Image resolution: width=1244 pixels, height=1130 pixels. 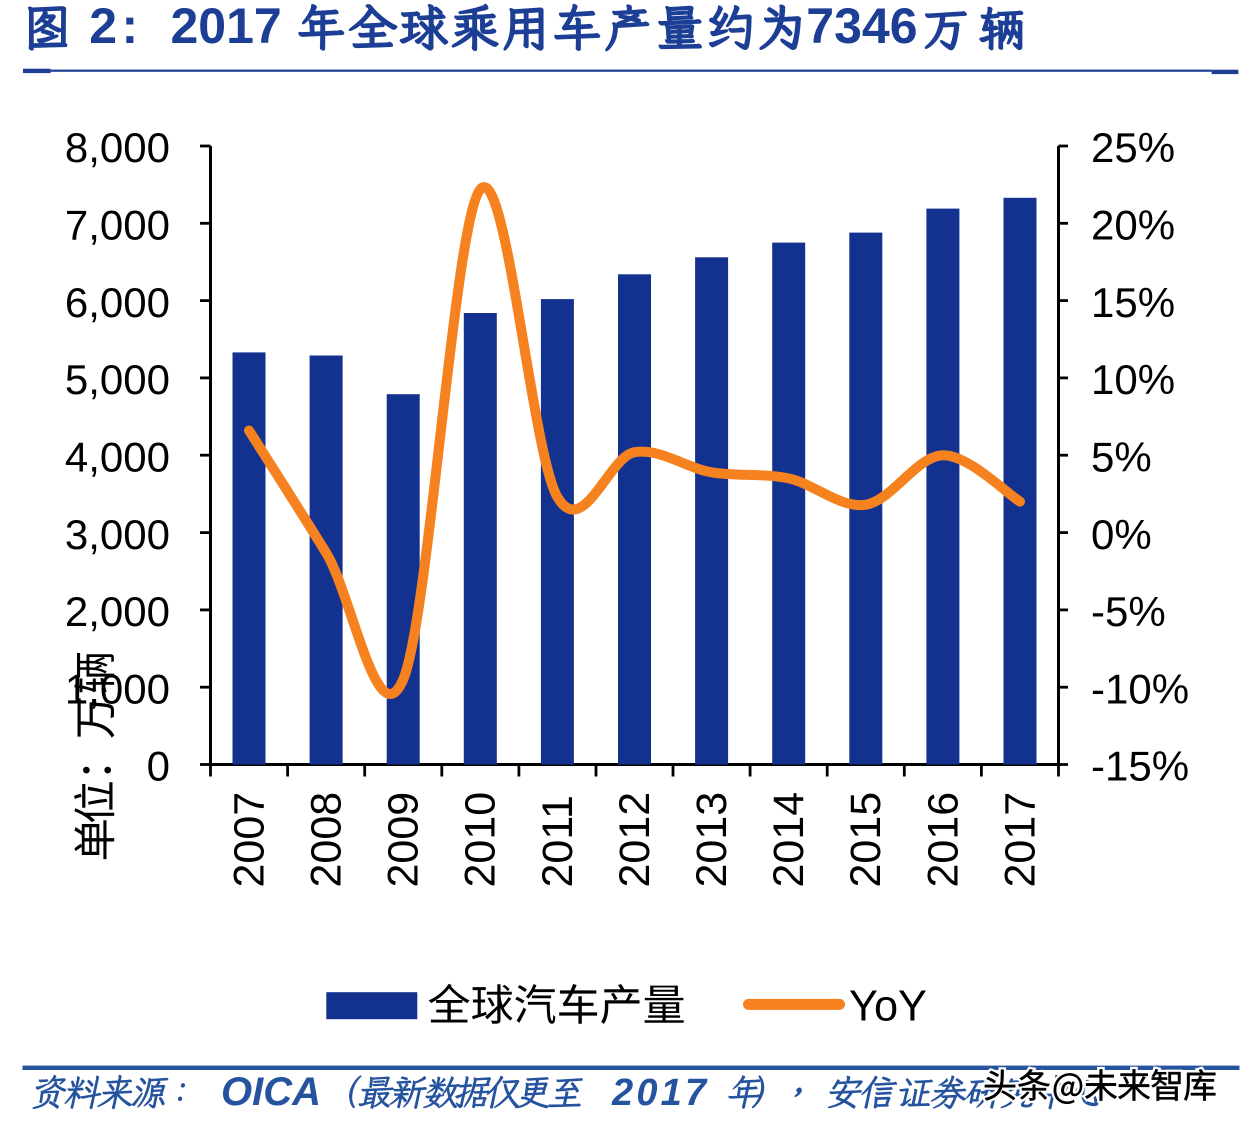 What do you see at coordinates (635, 840) in the screenshot?
I see `svg-text: 2012` at bounding box center [635, 840].